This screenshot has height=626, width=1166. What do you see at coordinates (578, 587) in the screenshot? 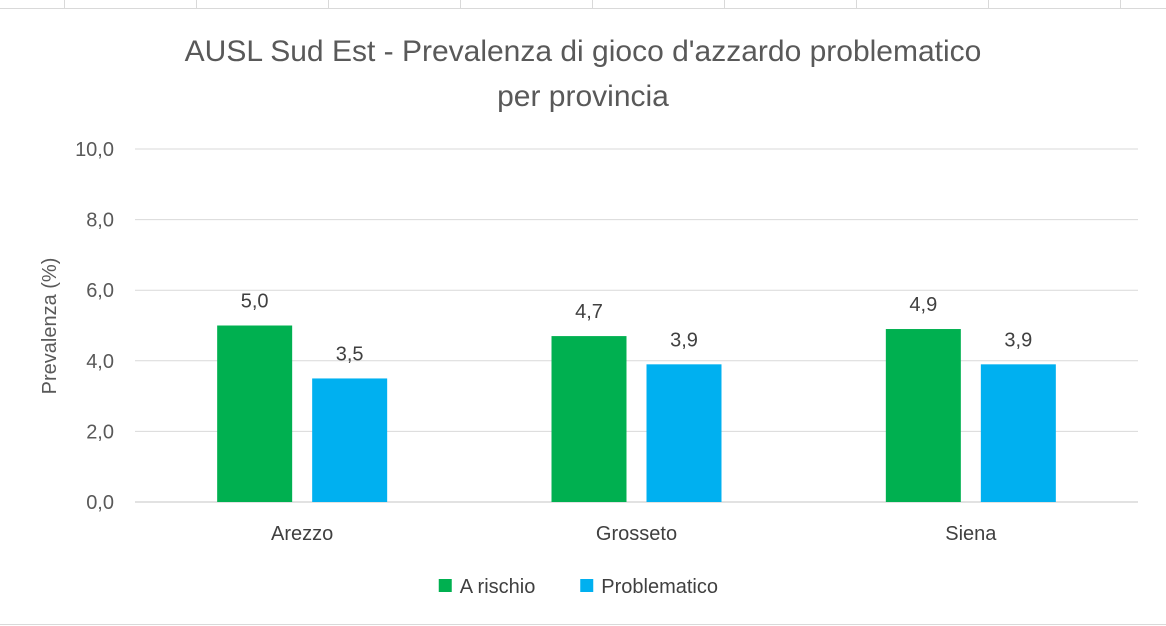
I see `legend: A rischio Problematico` at bounding box center [578, 587].